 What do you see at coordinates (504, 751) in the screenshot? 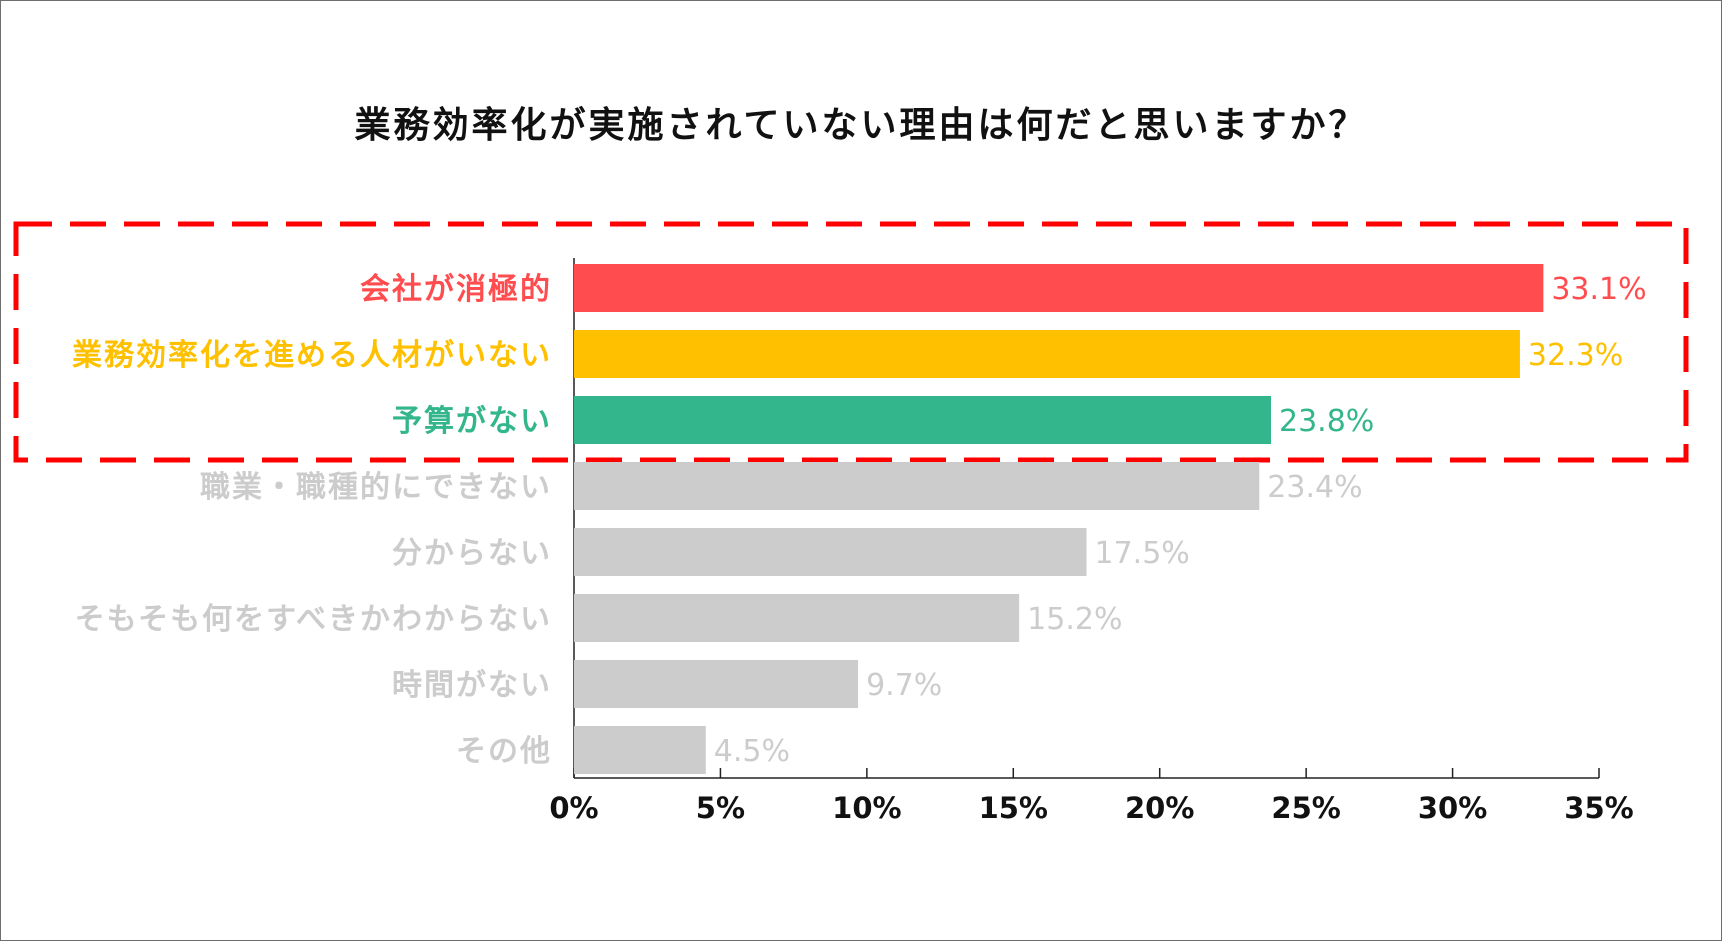
I see `category-label: その他` at bounding box center [504, 751].